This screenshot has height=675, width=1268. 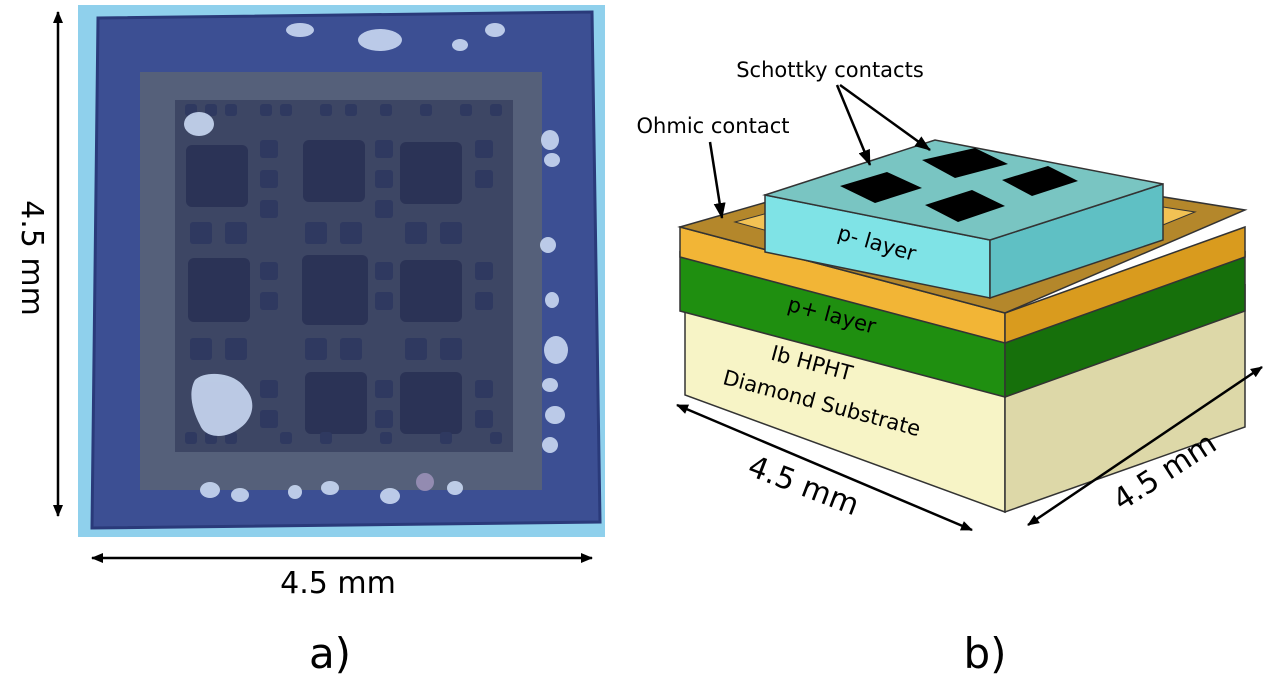 I want to click on schottky-arrow-left, so click(x=853, y=125).